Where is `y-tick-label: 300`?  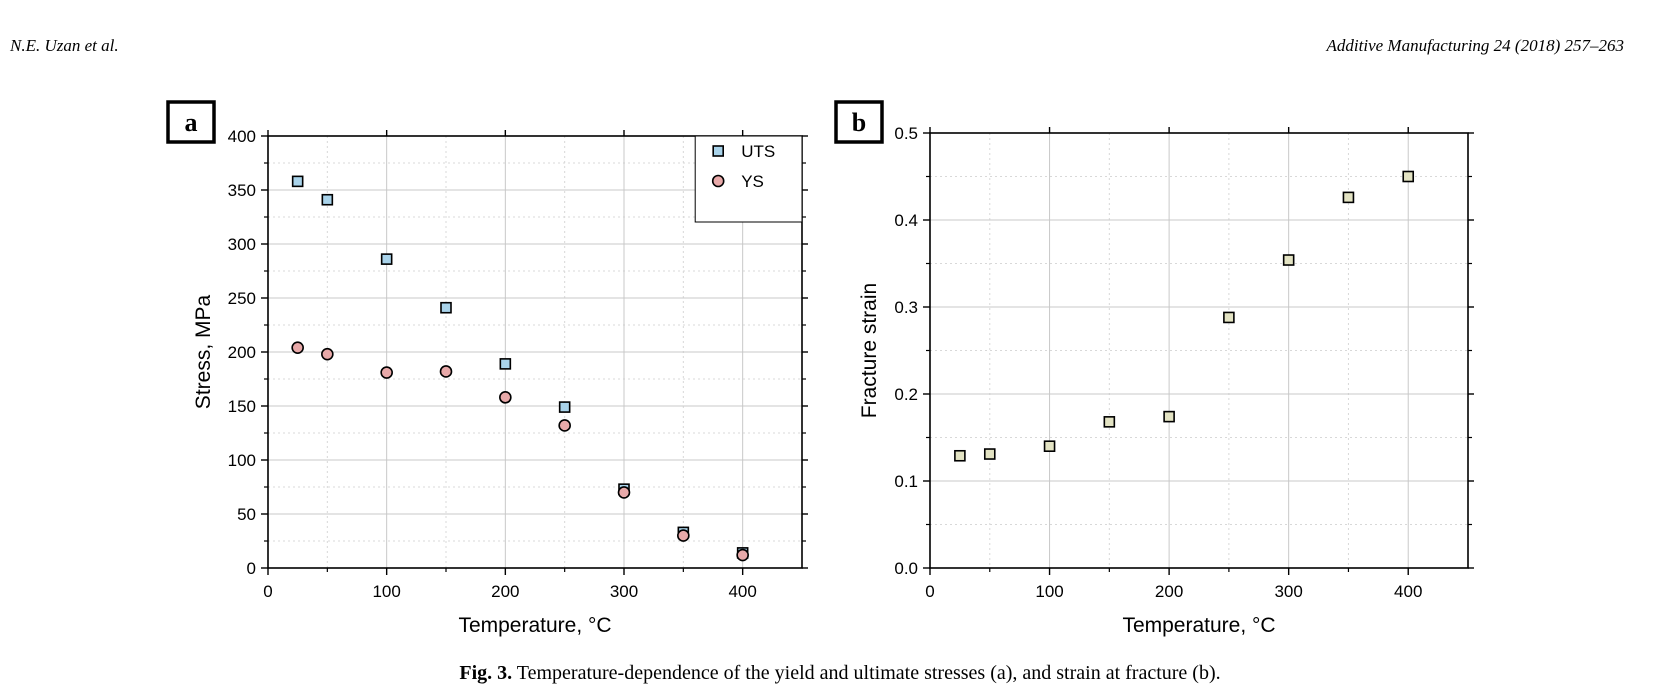
y-tick-label: 300 is located at coordinates (242, 244).